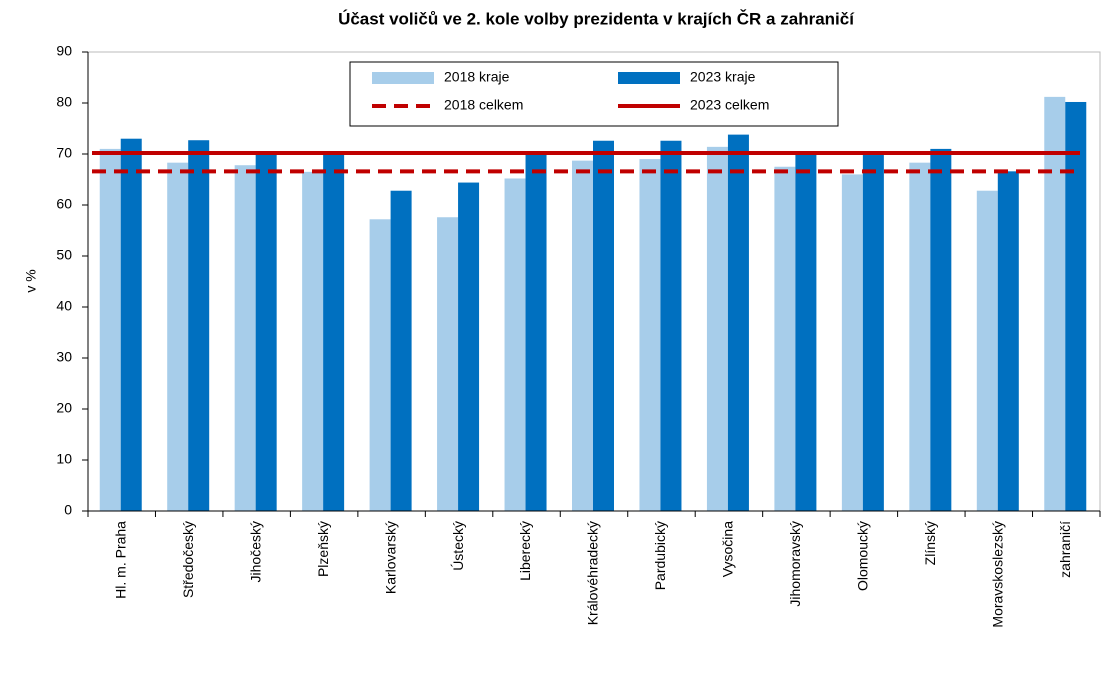 The image size is (1108, 691). I want to click on x-tick-label: Karlovarský, so click(390, 557).